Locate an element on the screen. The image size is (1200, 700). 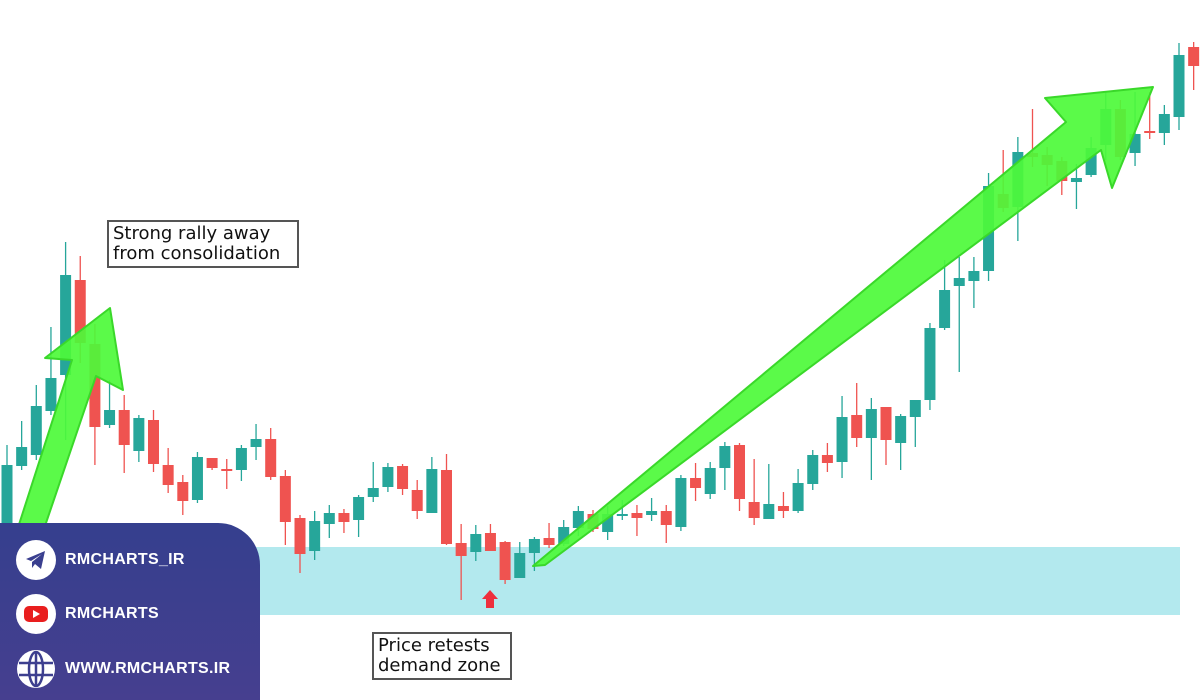
website-link: WWW.RMCHARTS.IR is located at coordinates (123, 669).